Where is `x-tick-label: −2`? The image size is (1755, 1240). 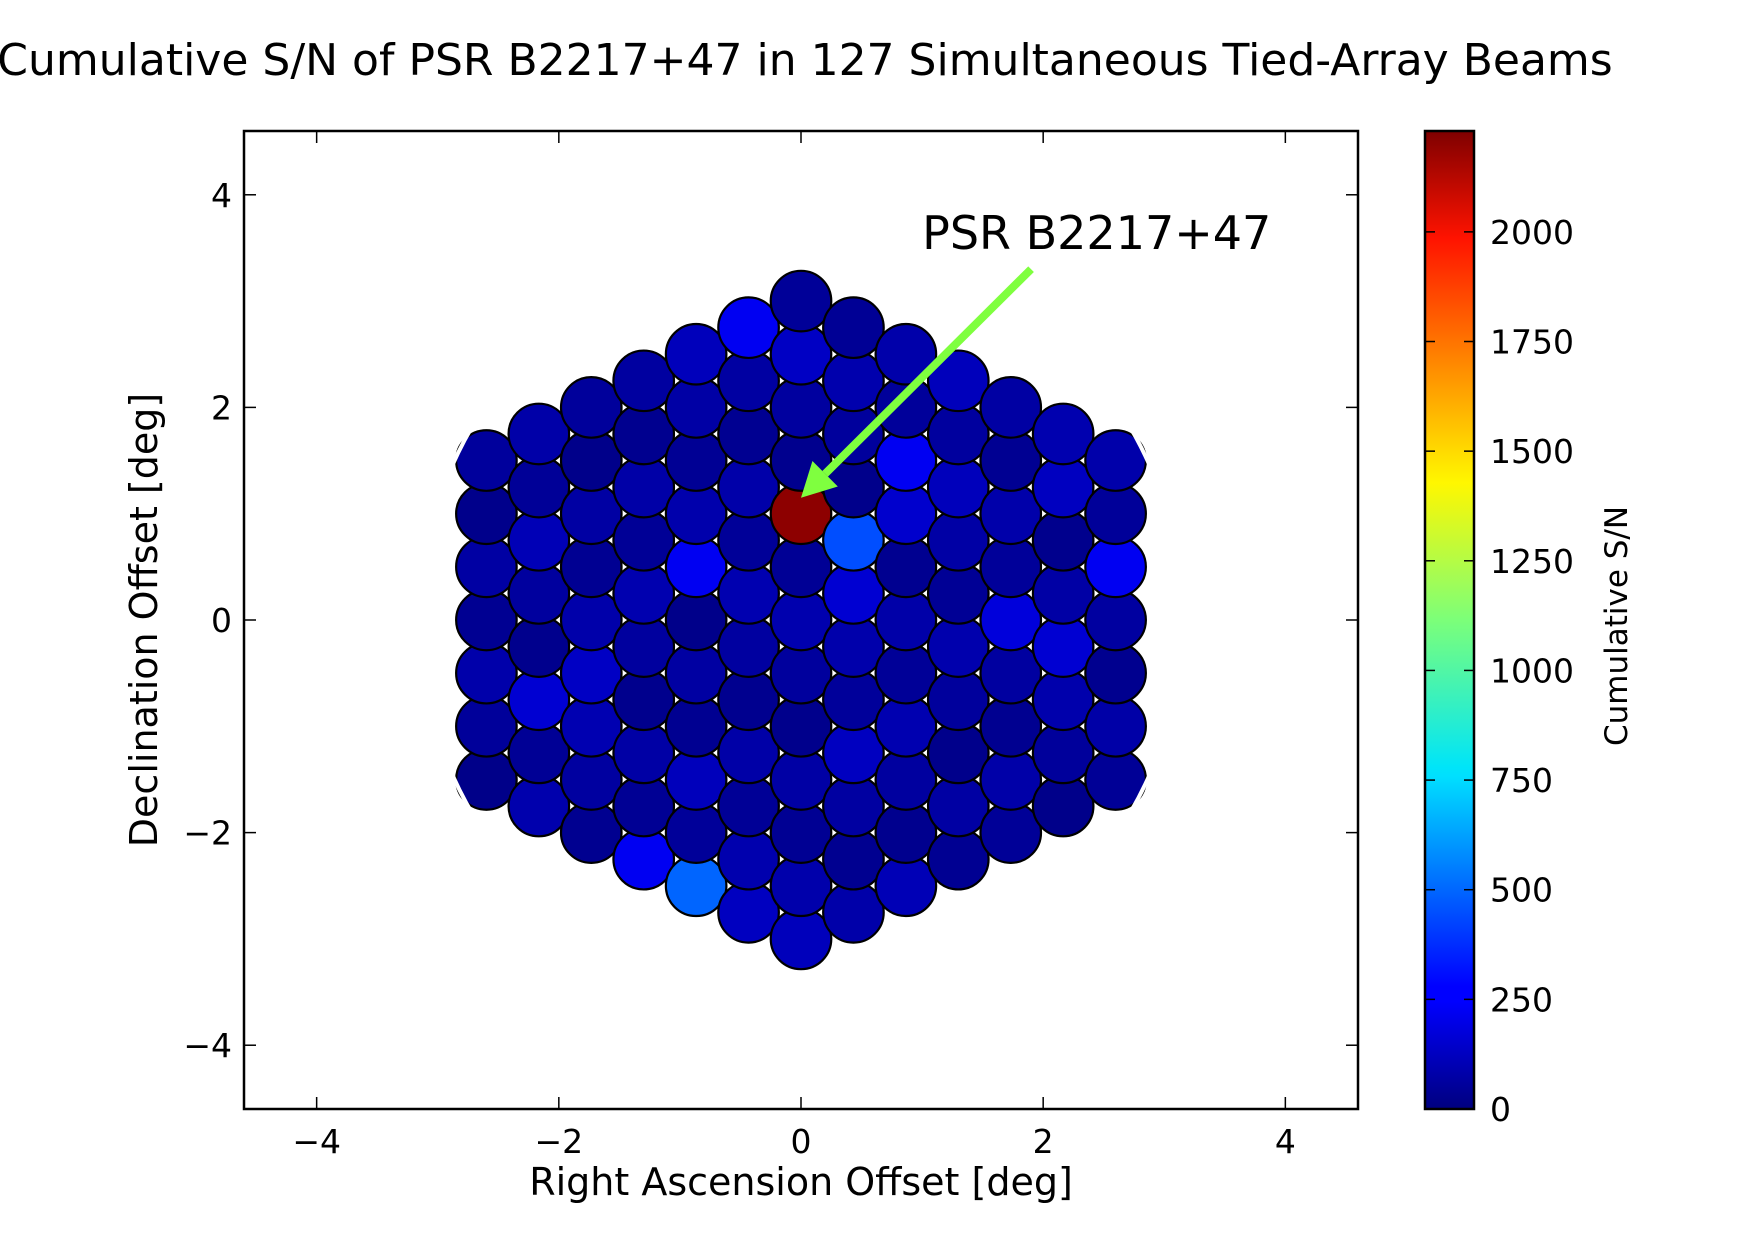
x-tick-label: −2 is located at coordinates (558, 1141).